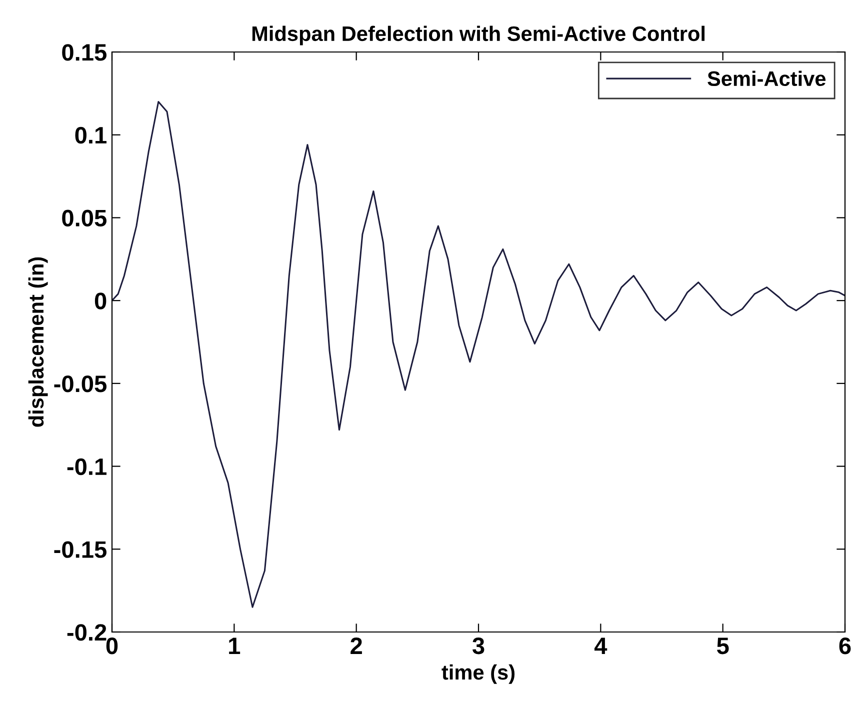 The height and width of the screenshot is (702, 857). What do you see at coordinates (845, 645) in the screenshot?
I see `x-tick-label: 6` at bounding box center [845, 645].